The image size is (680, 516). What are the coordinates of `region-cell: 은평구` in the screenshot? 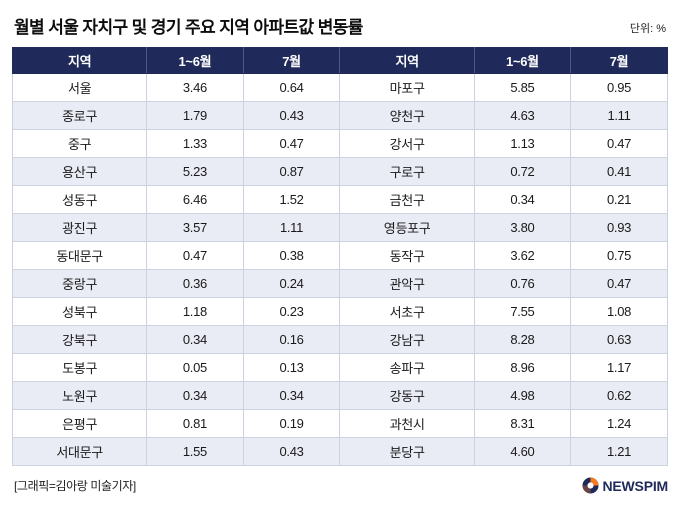 It's located at (79, 423).